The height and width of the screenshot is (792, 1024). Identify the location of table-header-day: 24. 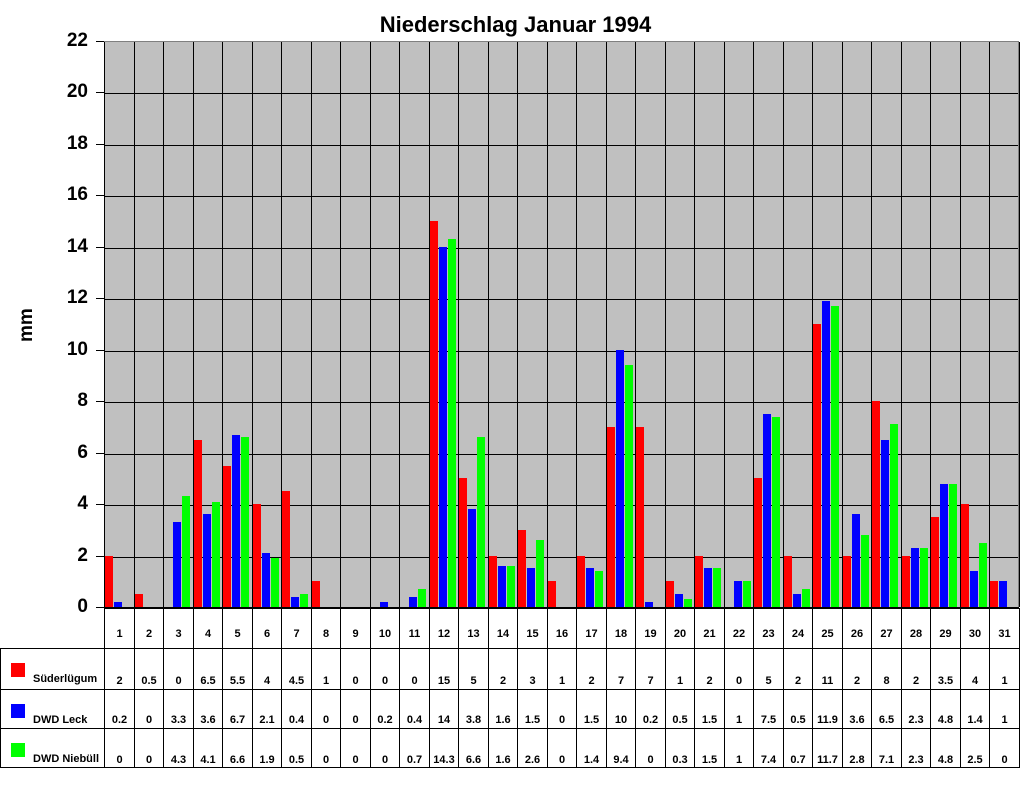
(797, 628).